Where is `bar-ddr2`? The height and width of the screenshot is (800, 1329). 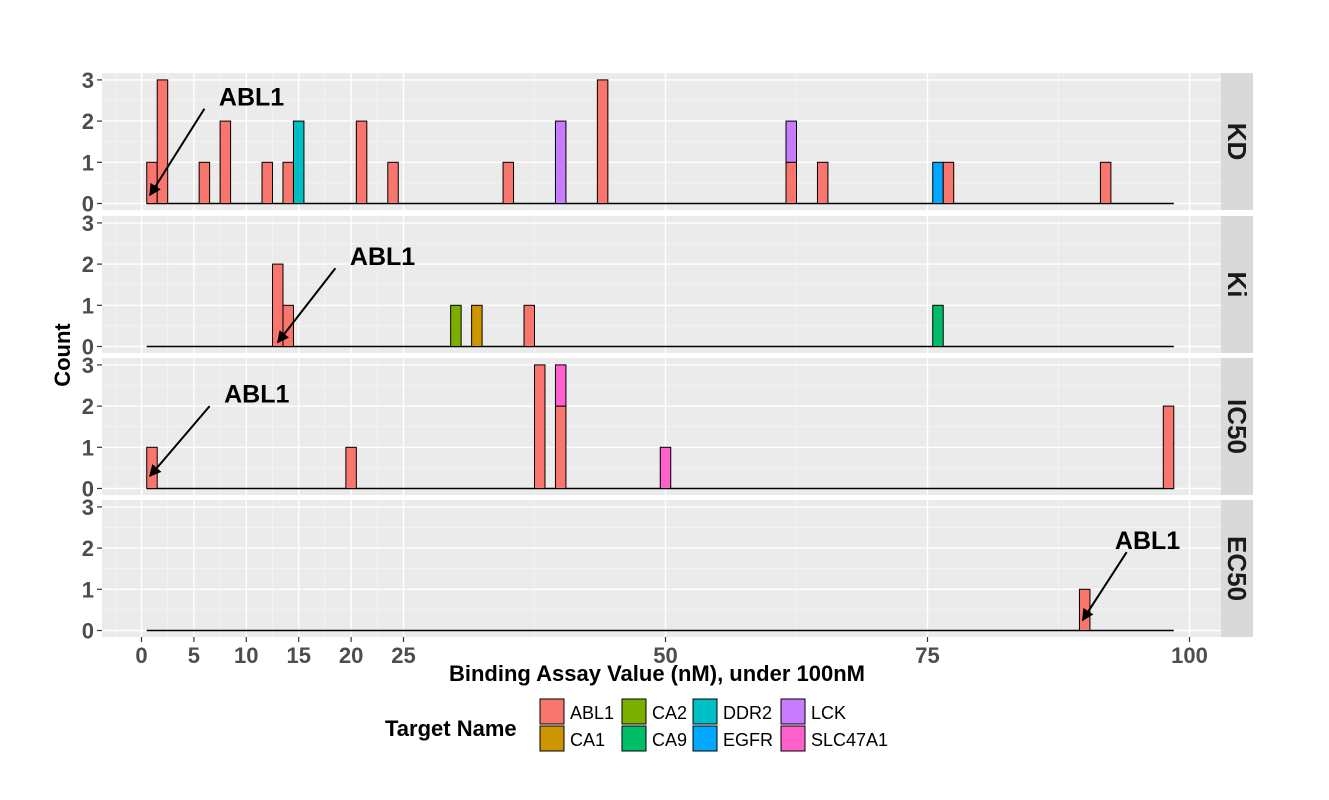
bar-ddr2 is located at coordinates (298, 162).